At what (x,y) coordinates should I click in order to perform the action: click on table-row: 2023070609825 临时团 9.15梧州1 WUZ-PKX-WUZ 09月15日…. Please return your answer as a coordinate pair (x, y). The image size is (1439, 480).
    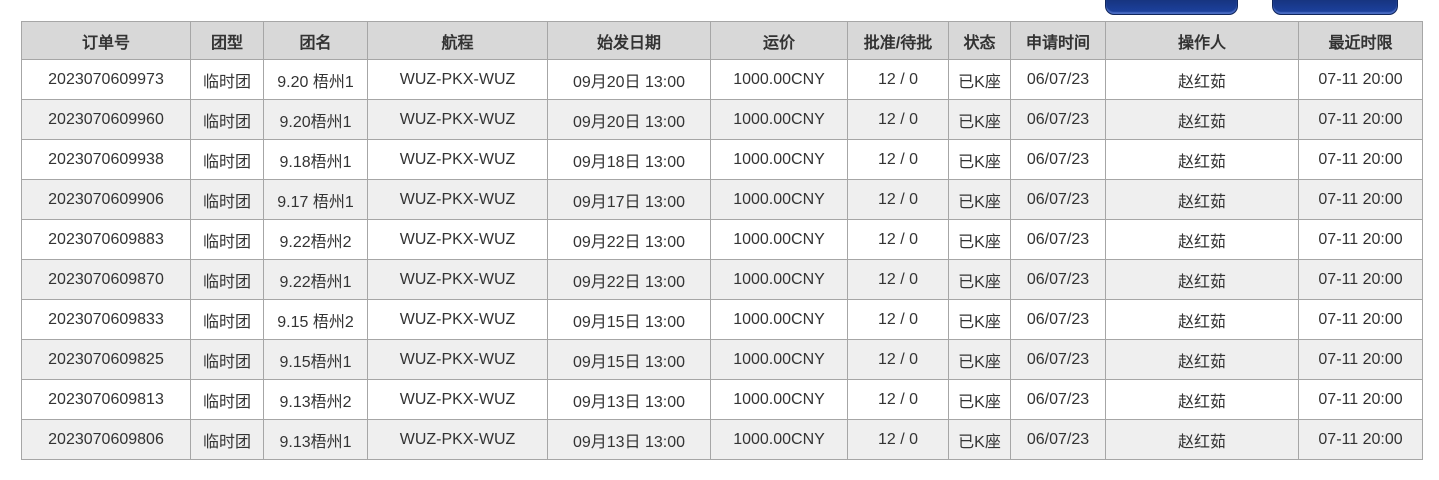
    Looking at the image, I should click on (722, 359).